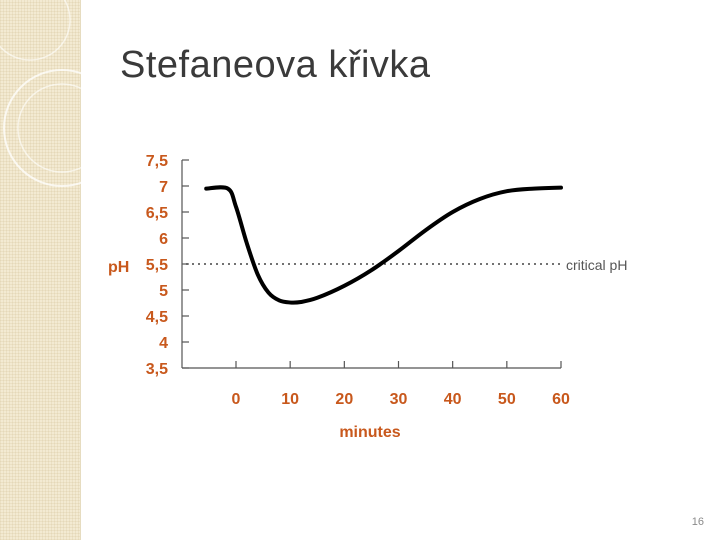  What do you see at coordinates (157, 213) in the screenshot?
I see `y-tick-label: 6,5` at bounding box center [157, 213].